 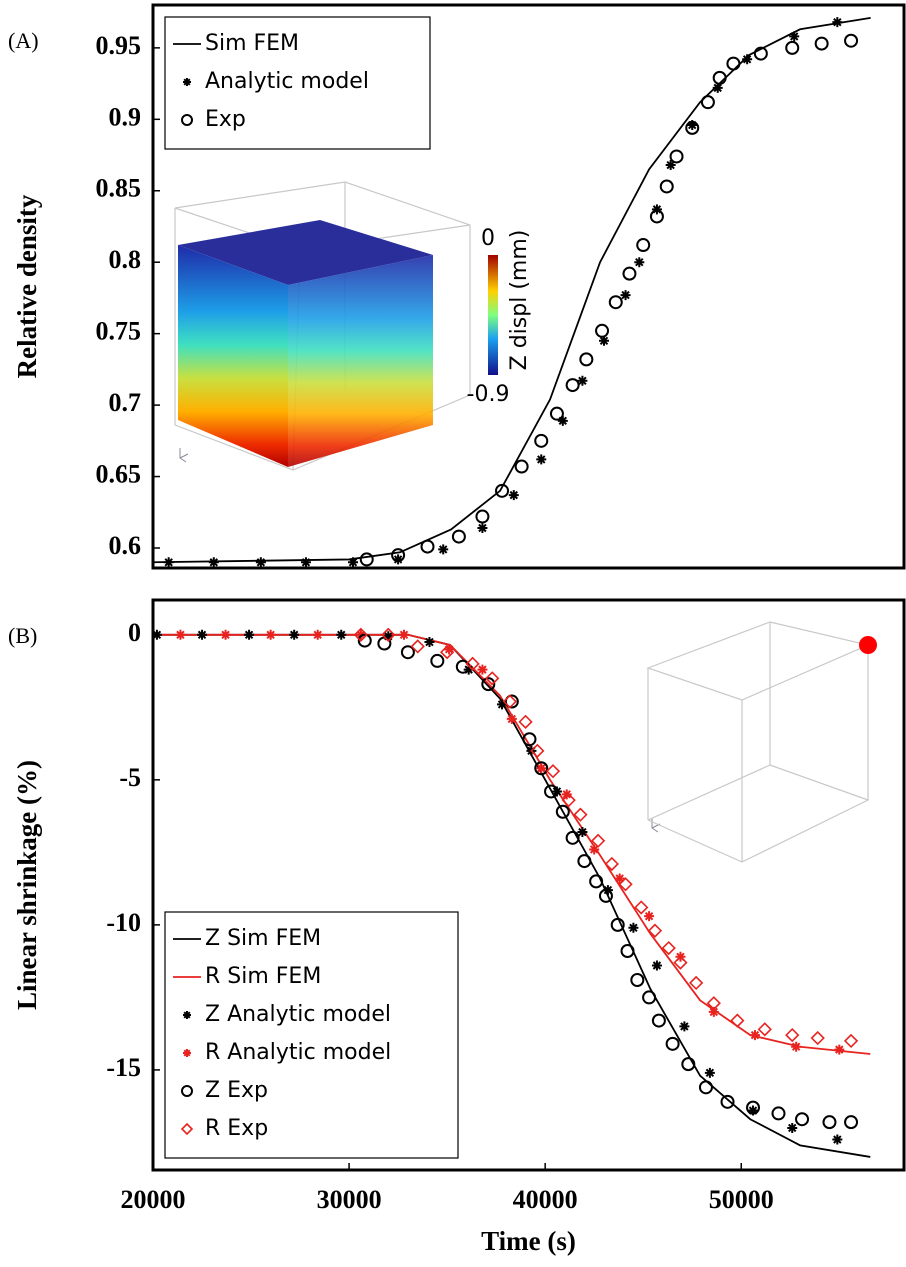 What do you see at coordinates (263, 976) in the screenshot?
I see `legend-label: R Sim FEM` at bounding box center [263, 976].